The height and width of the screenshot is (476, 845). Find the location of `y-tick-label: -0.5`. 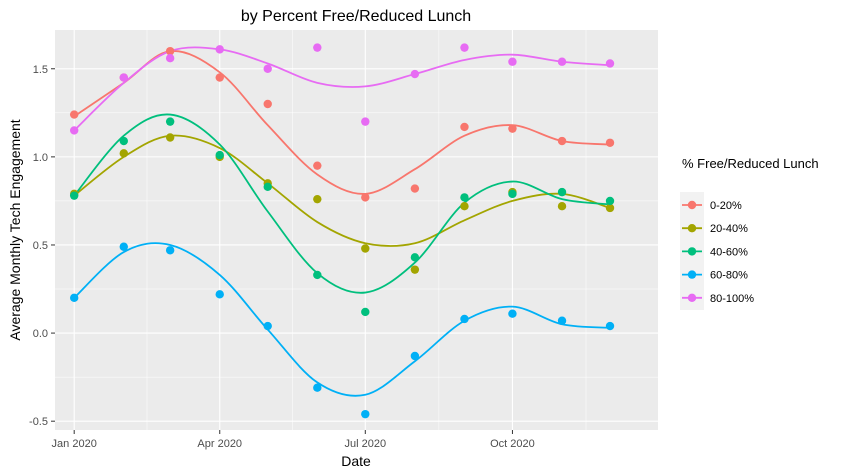

y-tick-label: -0.5 is located at coordinates (38, 422).